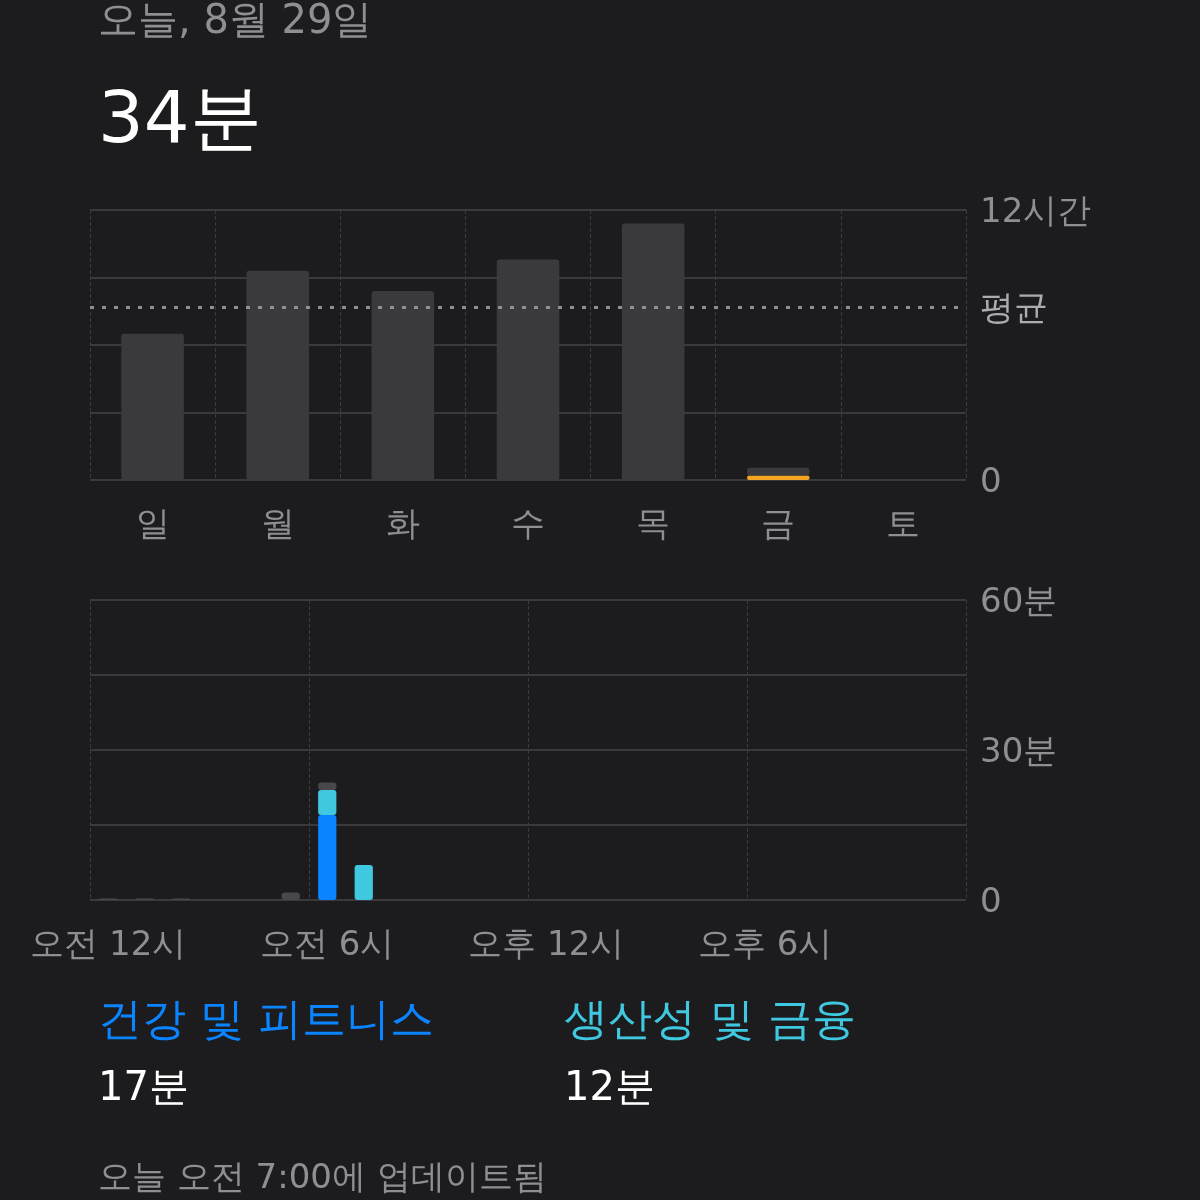 This screenshot has width=1200, height=1200. What do you see at coordinates (778, 523) in the screenshot?
I see `x-tick-label: 금` at bounding box center [778, 523].